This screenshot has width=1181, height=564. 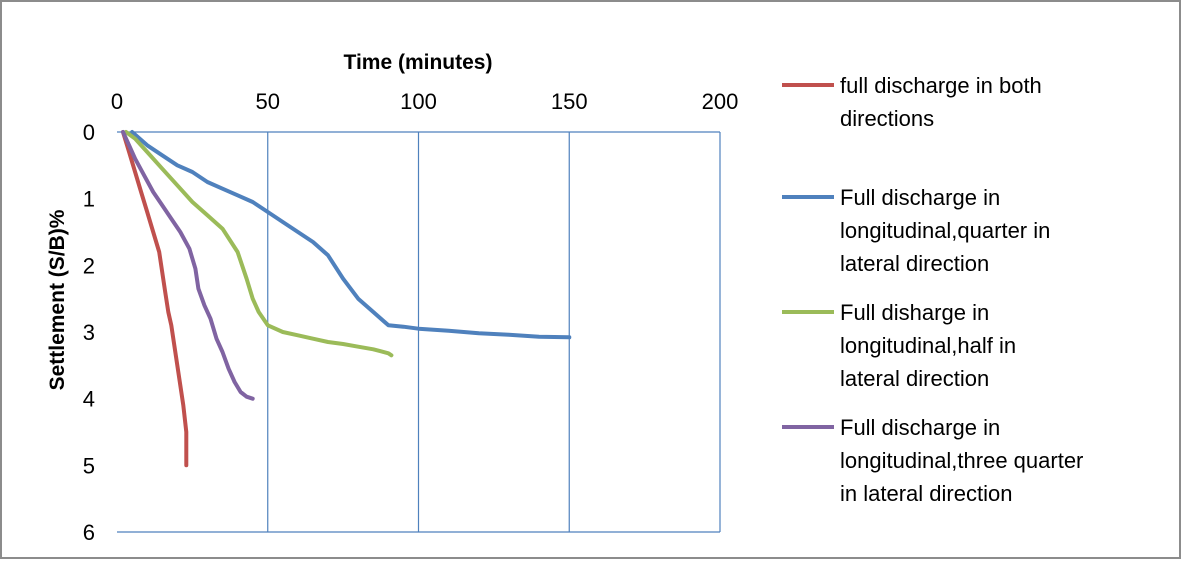 What do you see at coordinates (720, 101) in the screenshot?
I see `x-tick-label: 200` at bounding box center [720, 101].